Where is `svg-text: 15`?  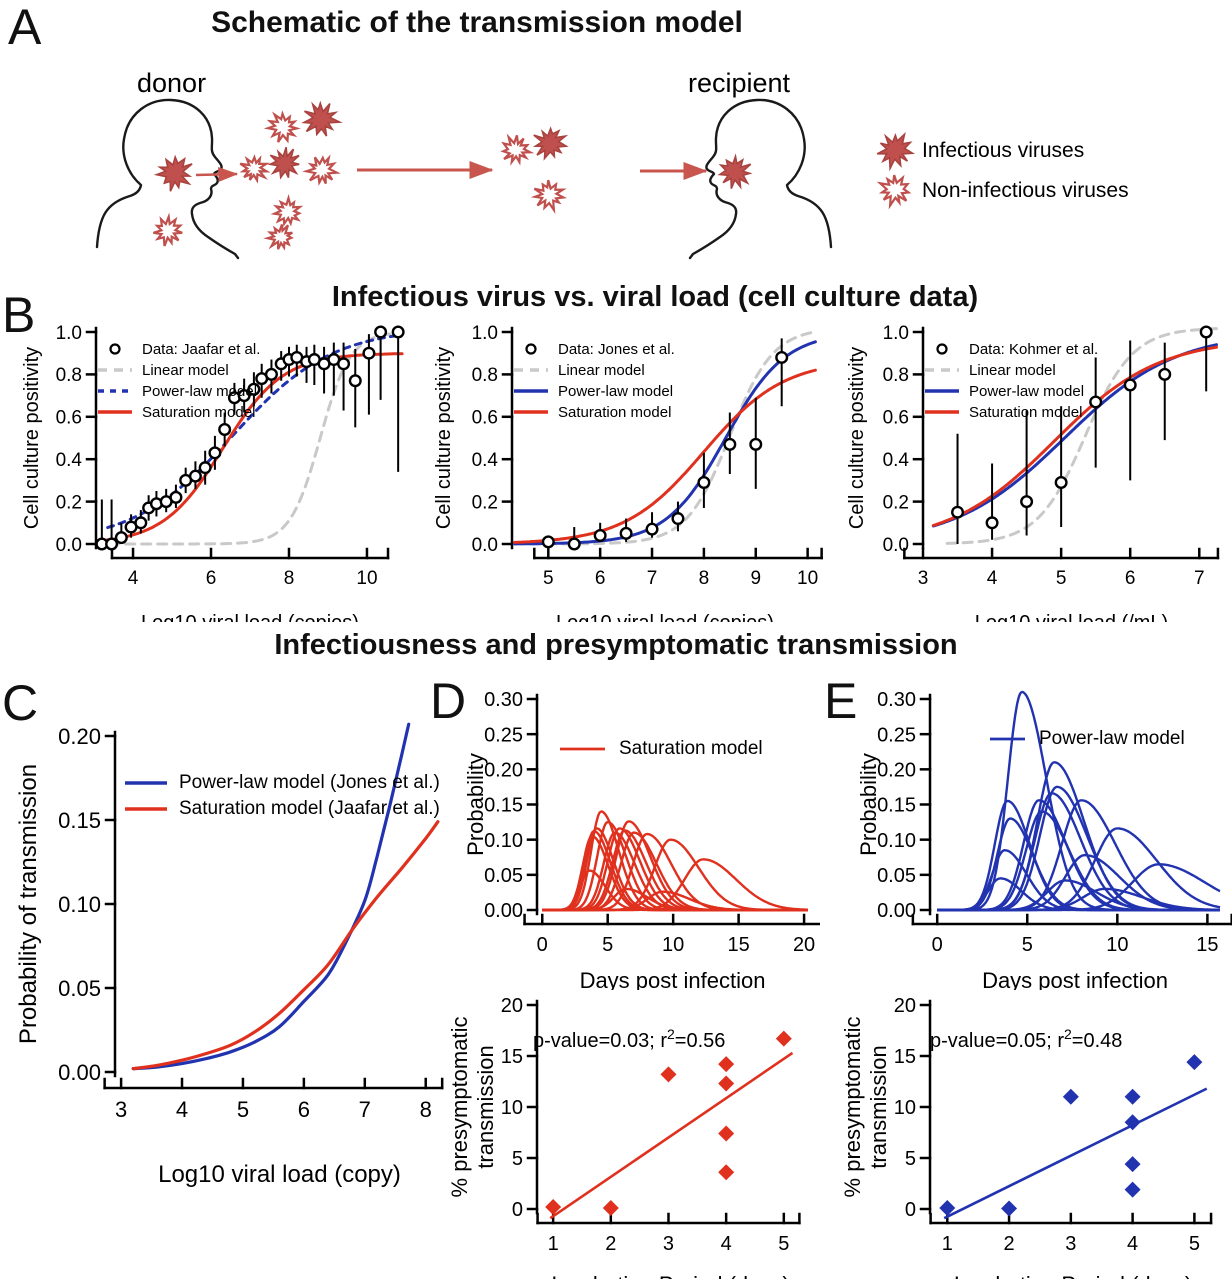 svg-text: 15 is located at coordinates (738, 945).